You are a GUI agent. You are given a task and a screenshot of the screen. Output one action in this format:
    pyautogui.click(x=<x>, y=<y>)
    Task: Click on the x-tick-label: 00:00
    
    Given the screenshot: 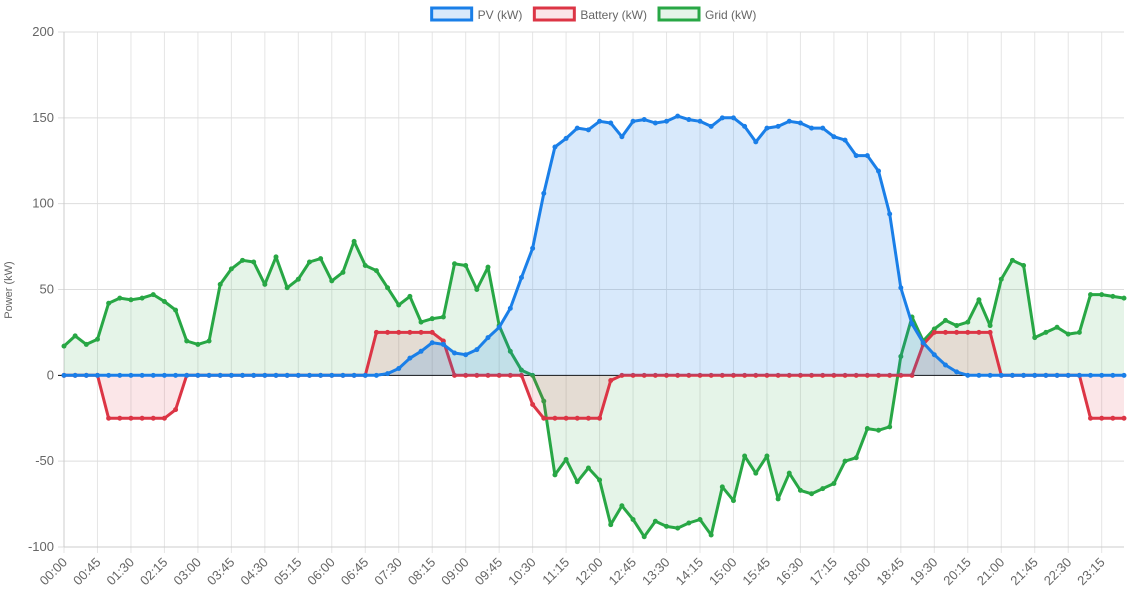 What is the action you would take?
    pyautogui.click(x=54, y=572)
    